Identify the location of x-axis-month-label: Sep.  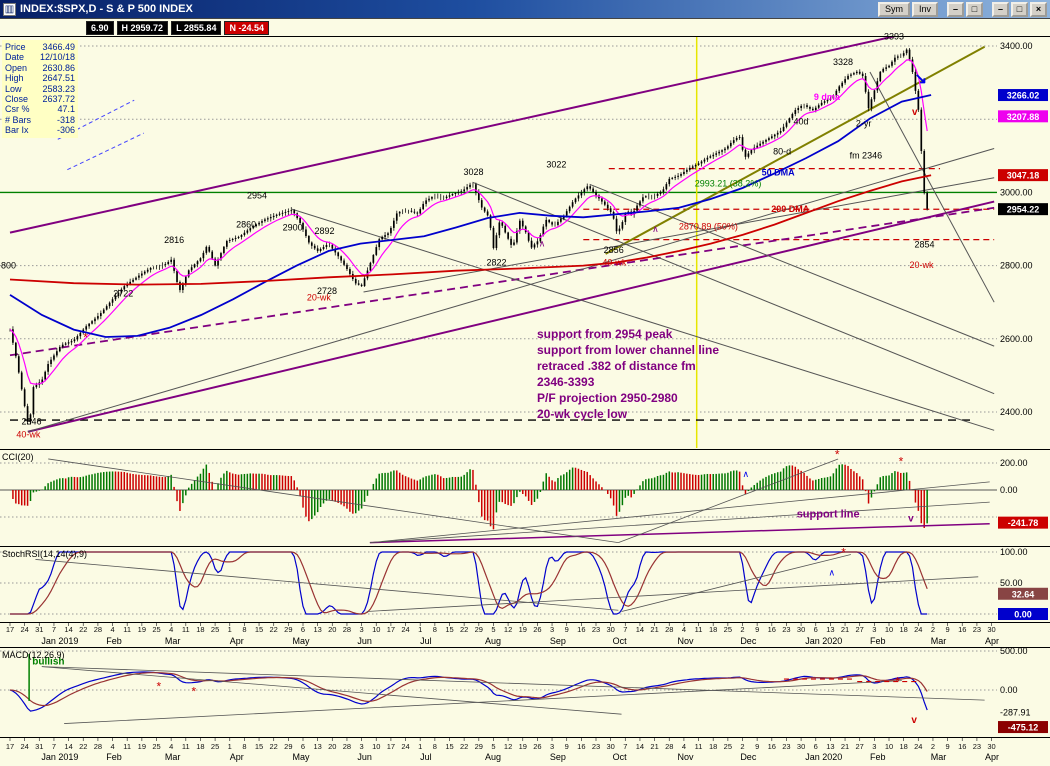
(558, 757).